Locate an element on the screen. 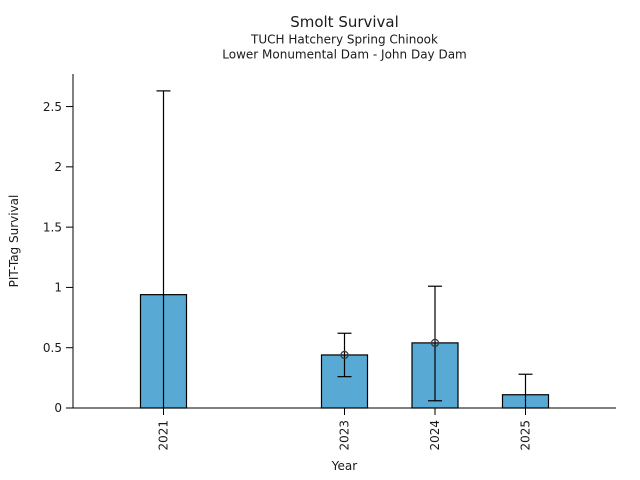 This screenshot has height=480, width=640. point-marker-2023 is located at coordinates (344, 355).